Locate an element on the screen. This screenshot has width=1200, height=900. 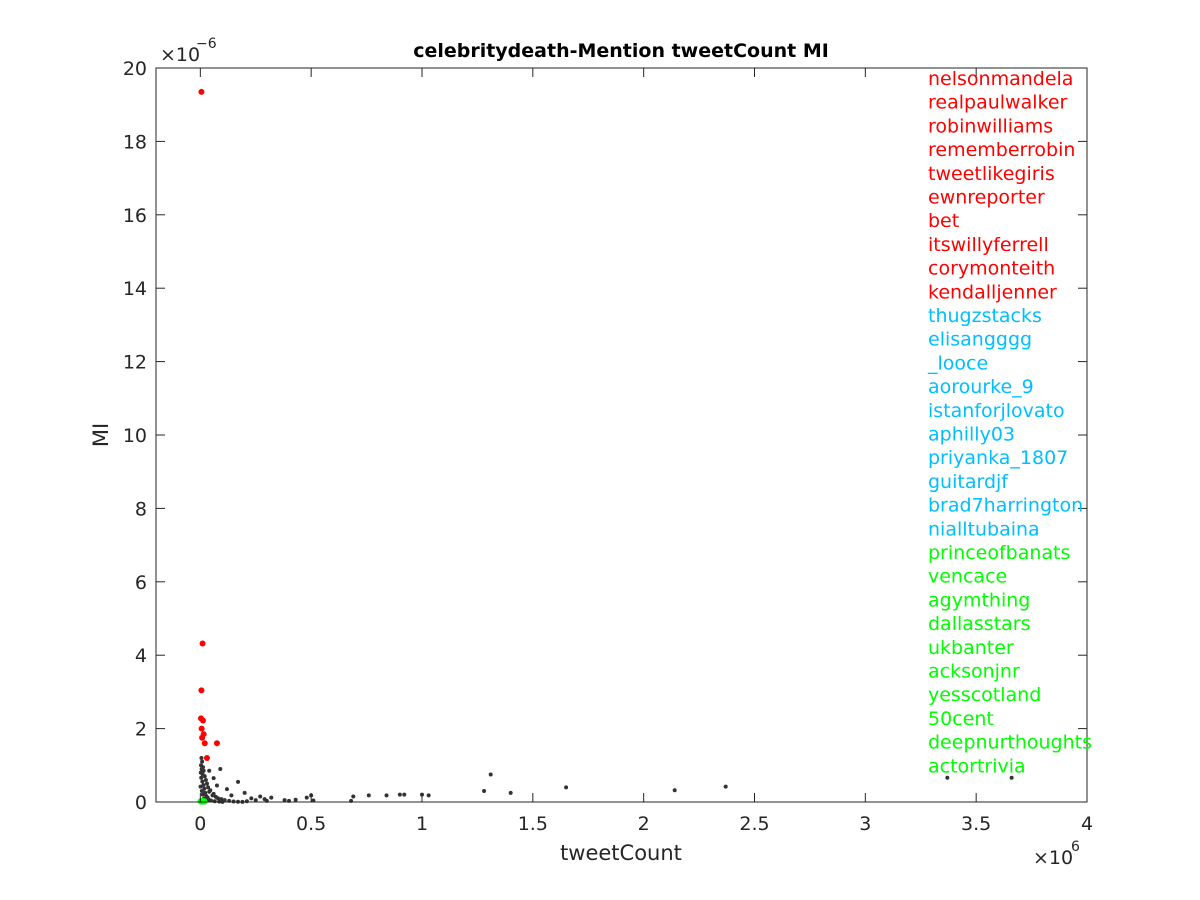
x-exponent-base: ×10 is located at coordinates (1053, 858).